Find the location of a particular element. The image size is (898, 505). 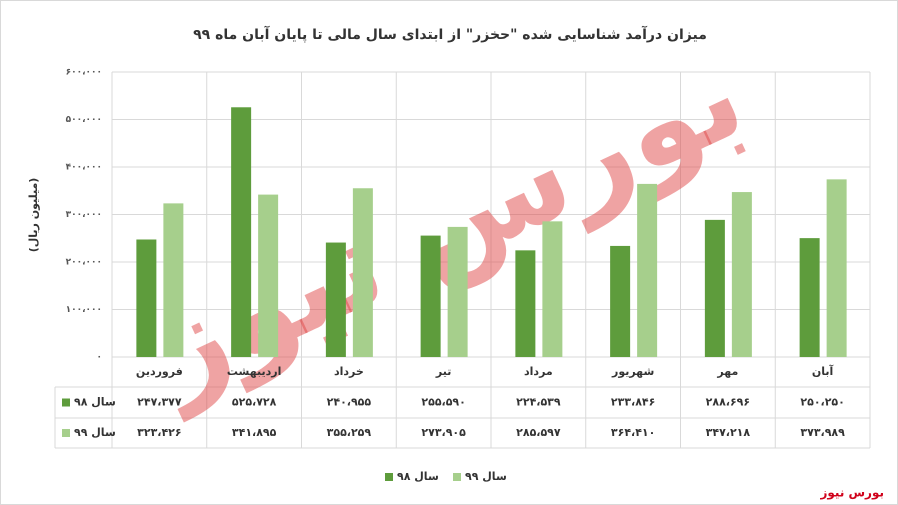

x-tick-label: فروردین is located at coordinates (159, 371).